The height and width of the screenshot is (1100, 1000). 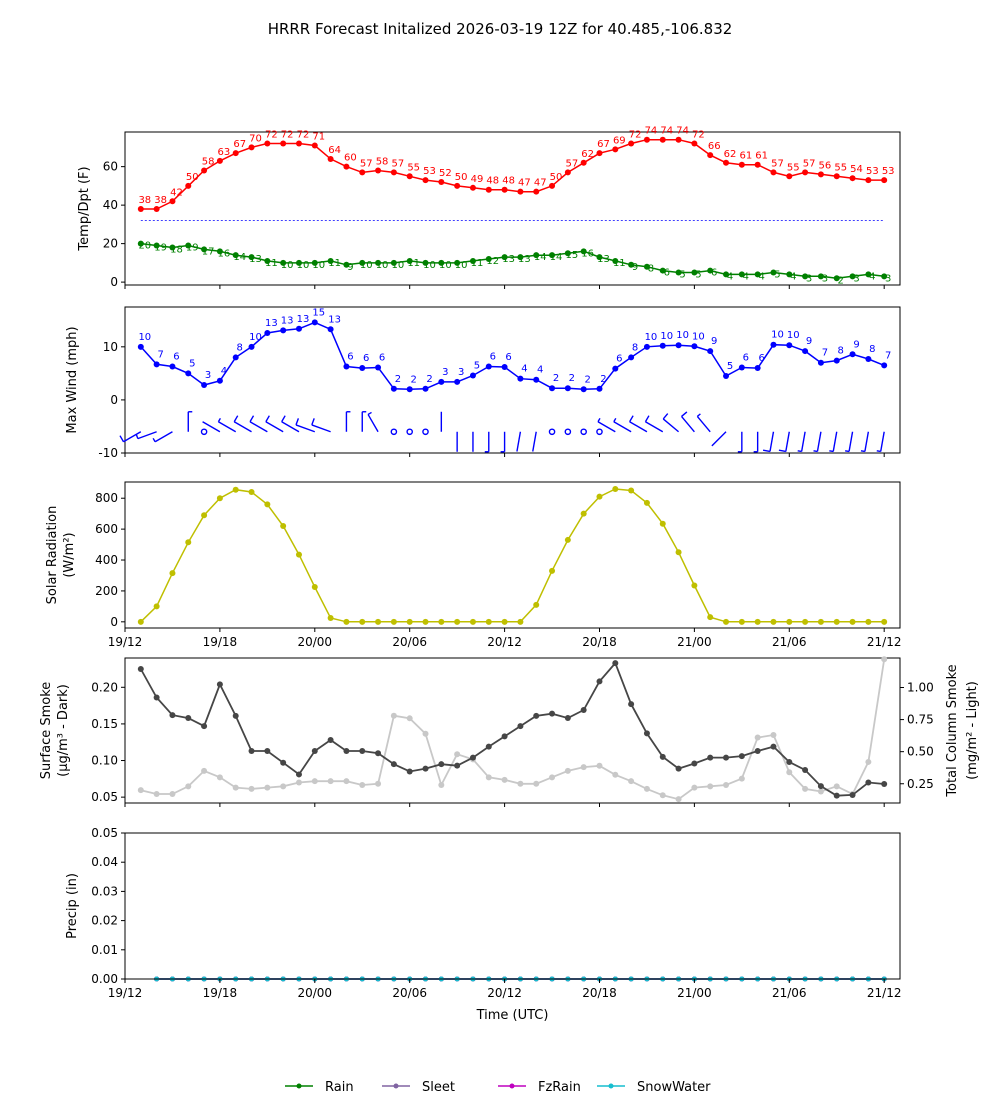 What do you see at coordinates (125, 642) in the screenshot?
I see `x-tick-label: 19/12` at bounding box center [125, 642].